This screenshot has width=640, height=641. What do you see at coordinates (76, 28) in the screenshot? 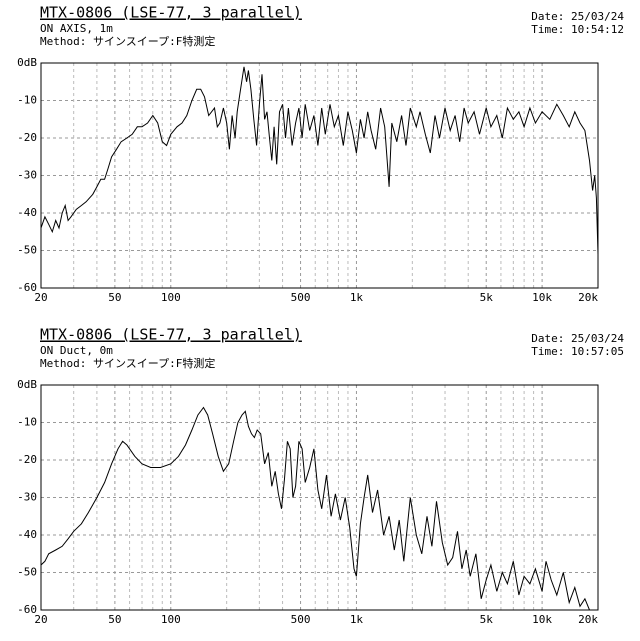
I see `subtitle: ON AXIS, 1m` at bounding box center [76, 28].